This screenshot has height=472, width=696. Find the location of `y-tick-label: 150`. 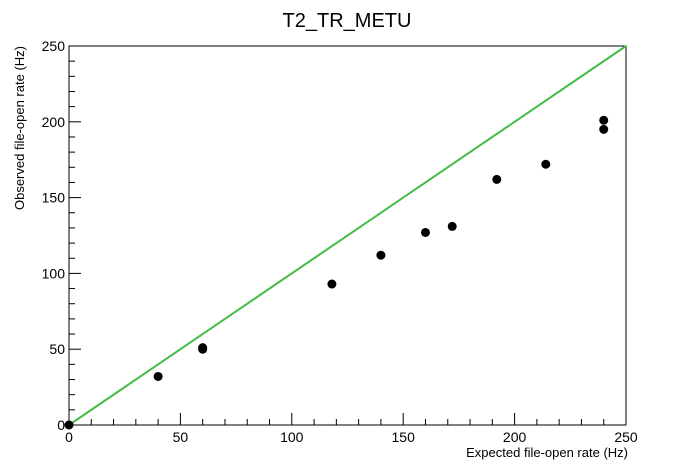

y-tick-label: 150 is located at coordinates (54, 198).